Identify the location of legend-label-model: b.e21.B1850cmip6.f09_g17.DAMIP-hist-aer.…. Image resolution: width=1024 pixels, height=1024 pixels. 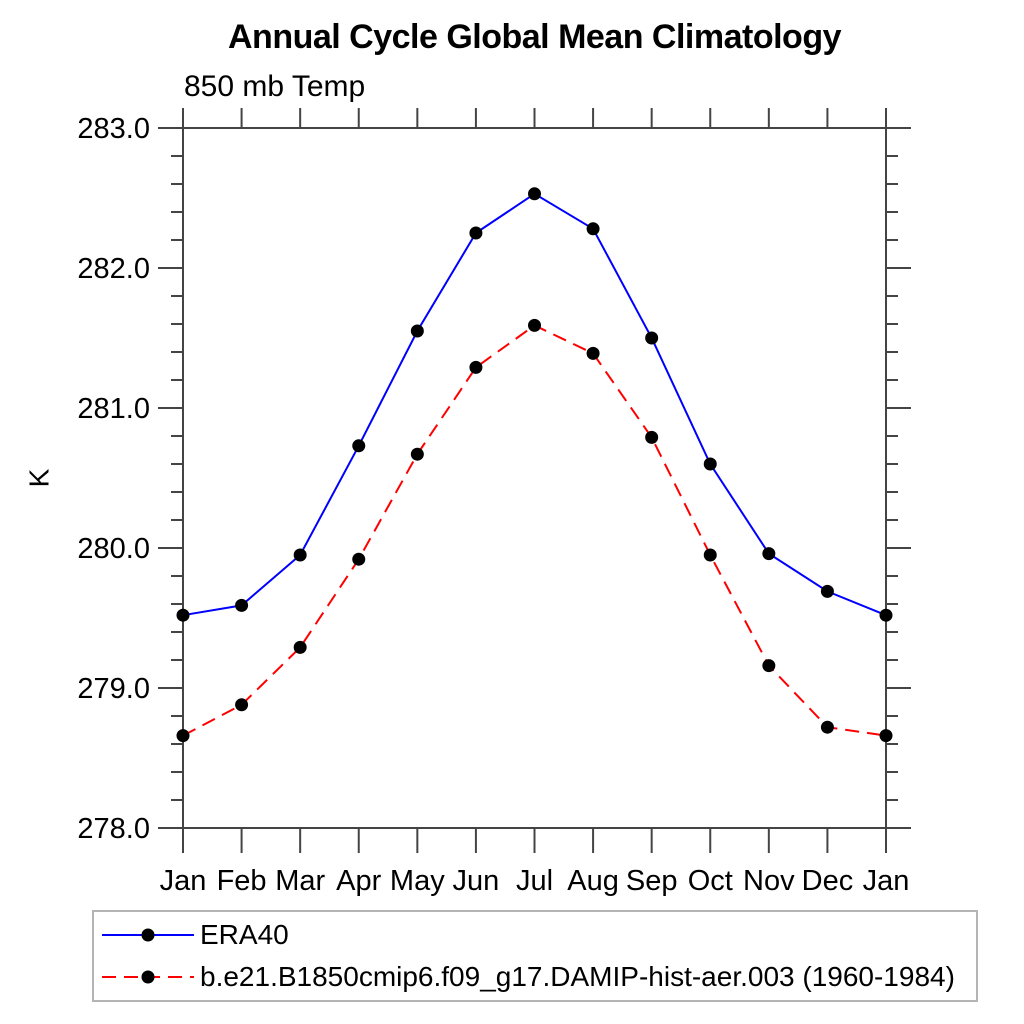
(577, 976).